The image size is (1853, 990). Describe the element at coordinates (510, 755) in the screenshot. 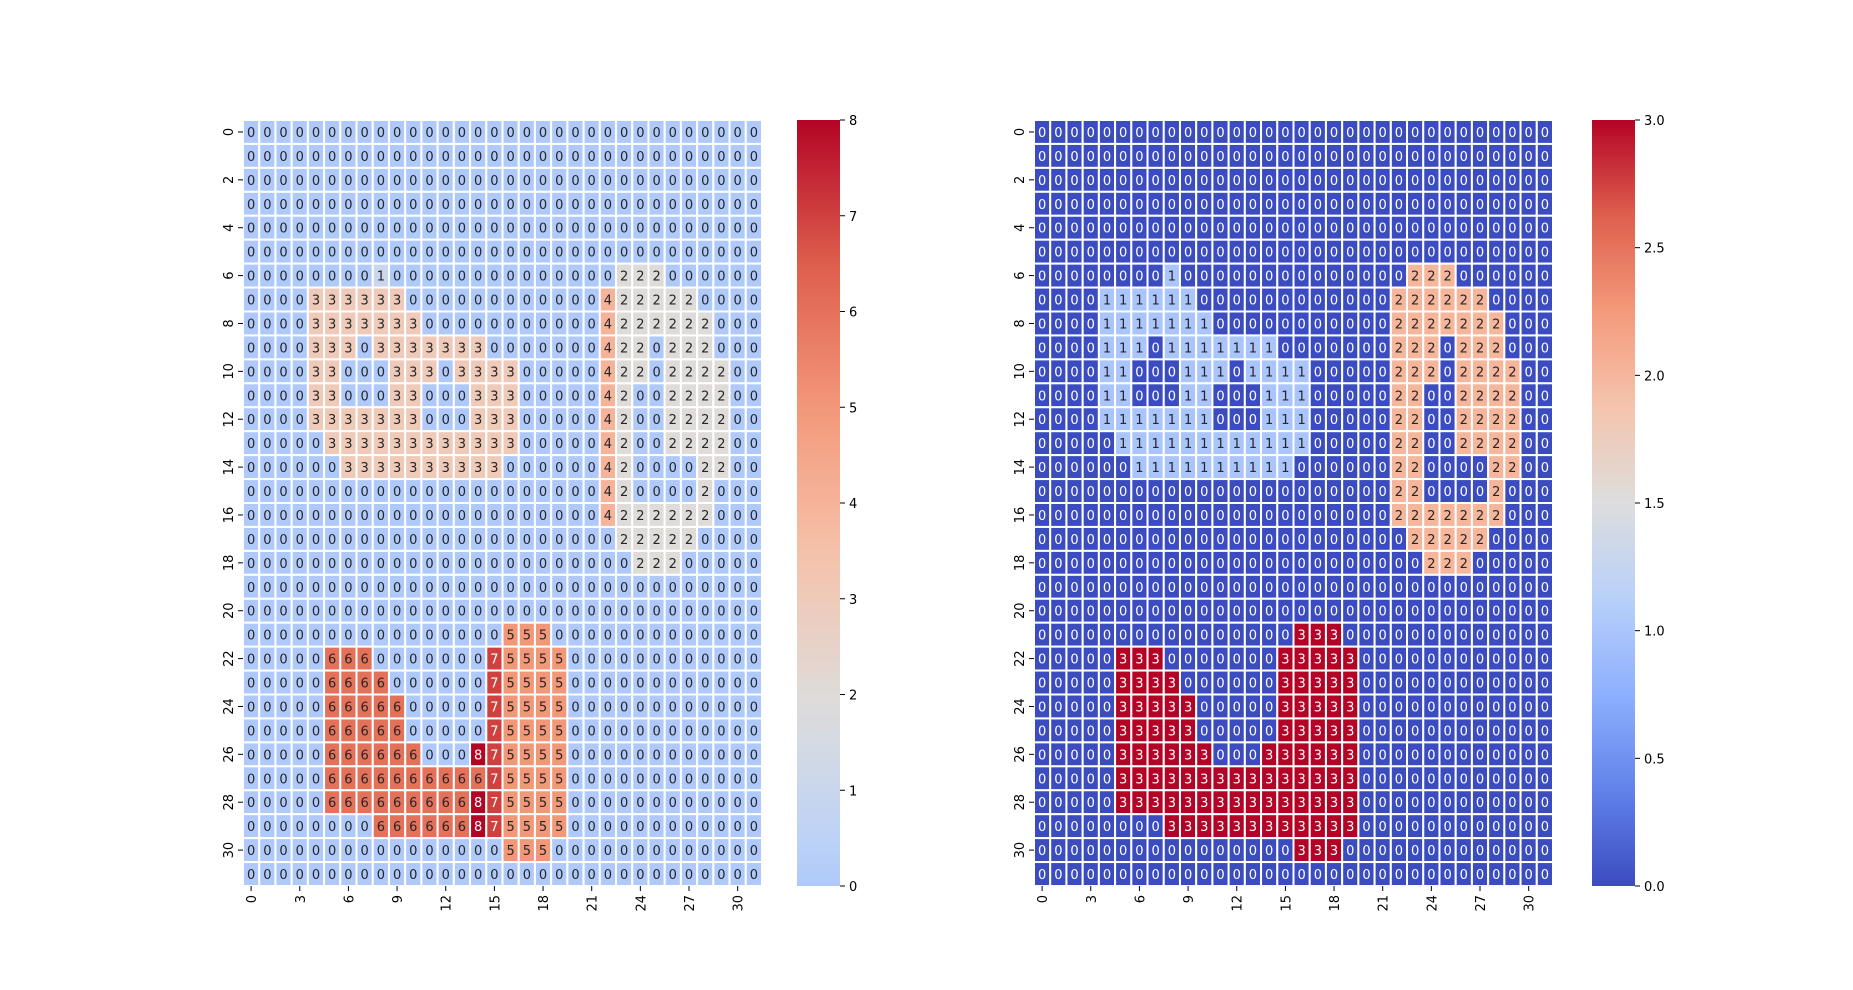

I see `cell-label: 5` at that location.